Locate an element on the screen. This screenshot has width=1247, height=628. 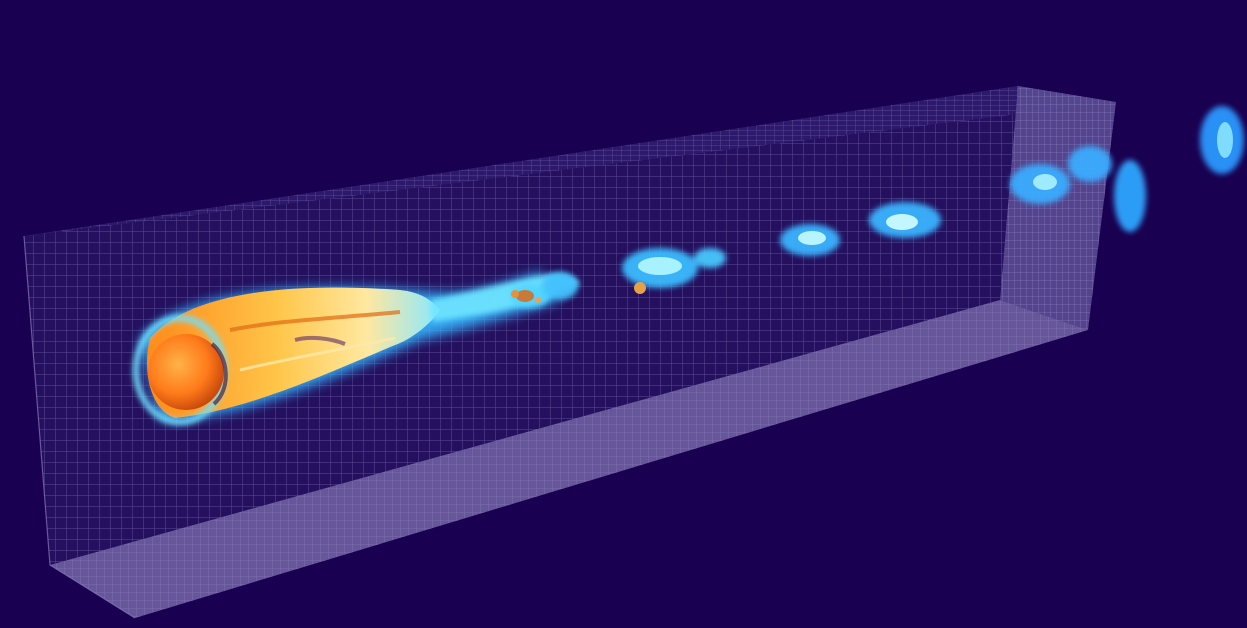
sphere-obstacle is located at coordinates (186, 372).